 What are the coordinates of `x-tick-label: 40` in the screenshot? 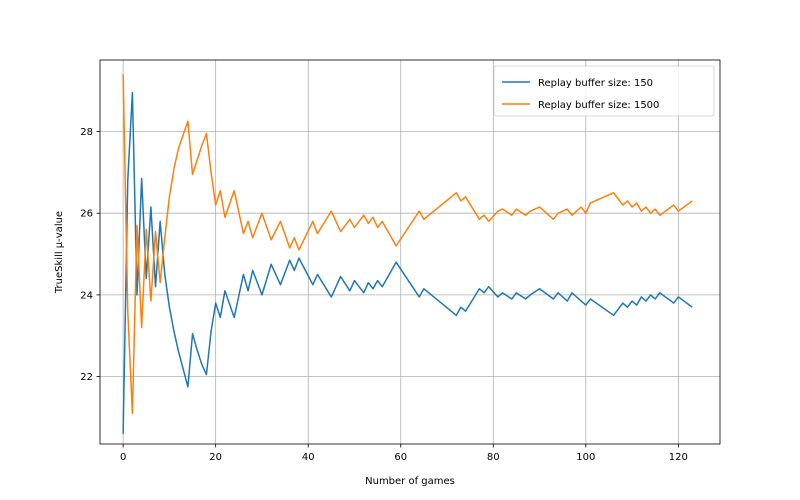 It's located at (308, 457).